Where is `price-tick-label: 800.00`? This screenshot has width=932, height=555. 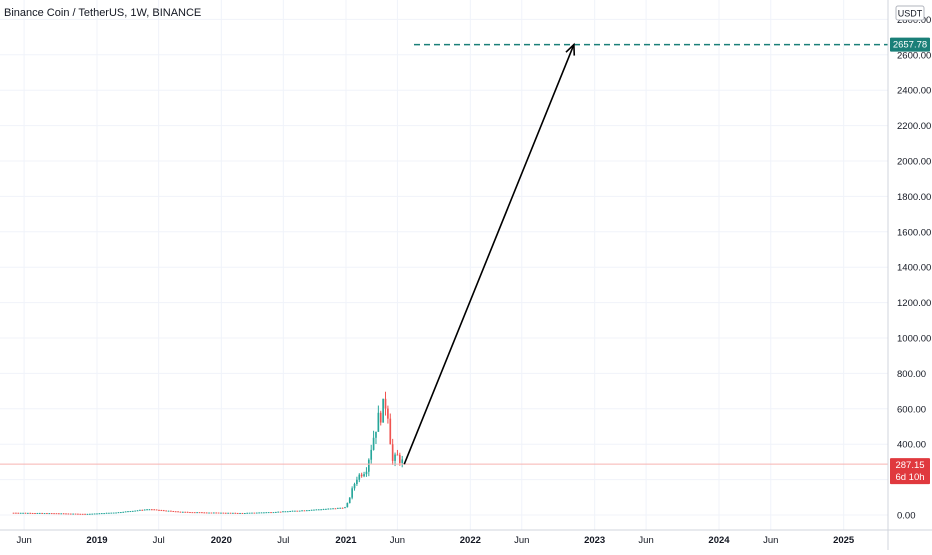 price-tick-label: 800.00 is located at coordinates (911, 374).